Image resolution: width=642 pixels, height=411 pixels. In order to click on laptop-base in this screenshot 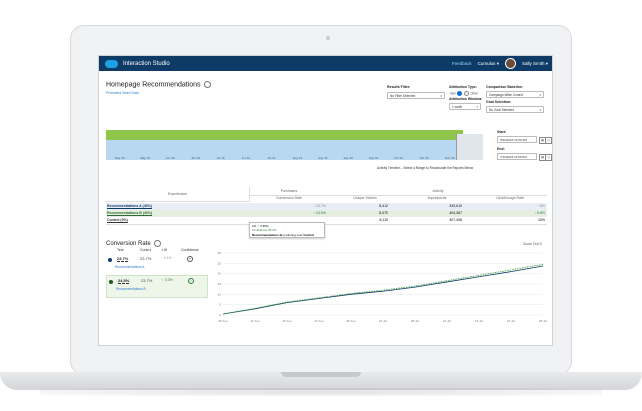, I will do `click(321, 381)`.